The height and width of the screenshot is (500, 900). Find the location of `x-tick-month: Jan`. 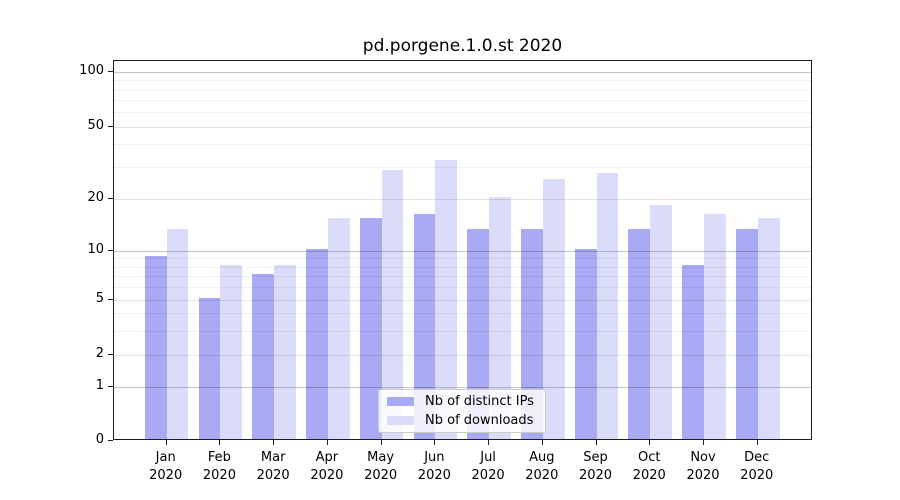

x-tick-month: Jan is located at coordinates (165, 457).